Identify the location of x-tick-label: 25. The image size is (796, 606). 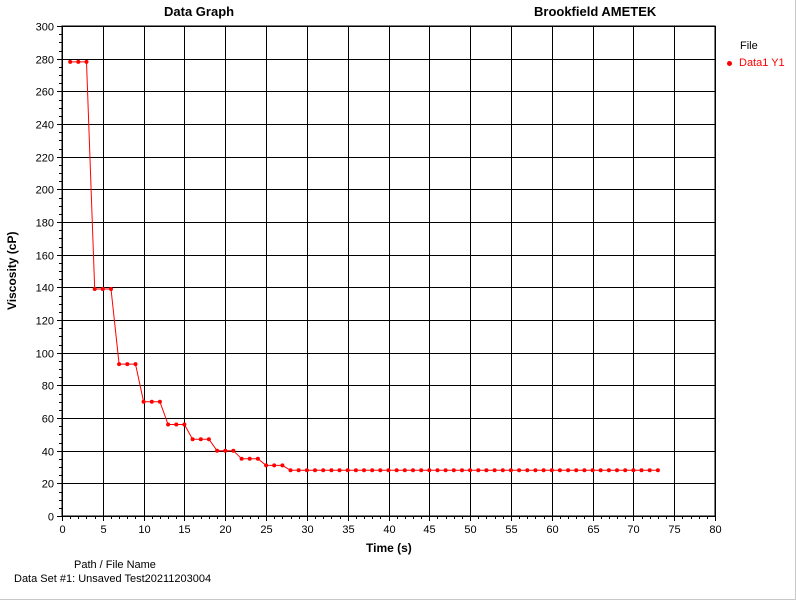
(266, 530).